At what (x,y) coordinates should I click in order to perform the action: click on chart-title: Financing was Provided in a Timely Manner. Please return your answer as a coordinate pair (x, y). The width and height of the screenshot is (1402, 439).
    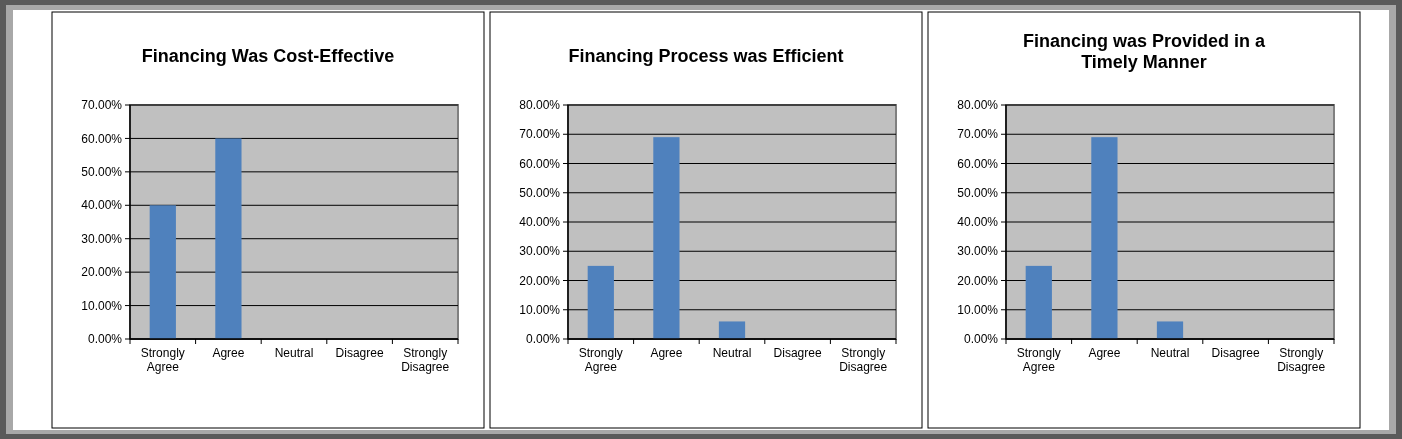
    Looking at the image, I should click on (1144, 51).